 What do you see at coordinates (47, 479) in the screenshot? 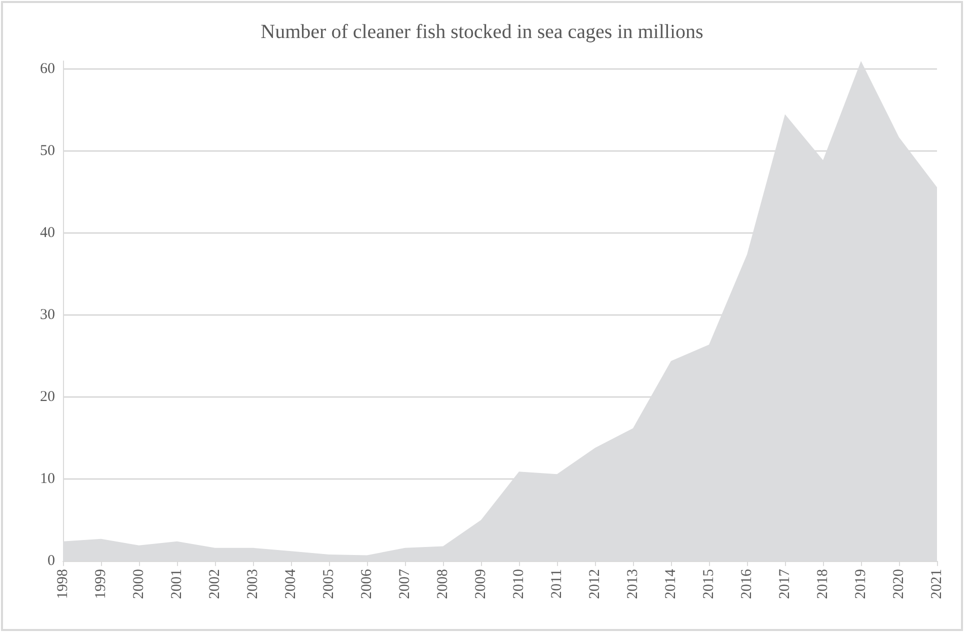
I see `y-tick-label: 10` at bounding box center [47, 479].